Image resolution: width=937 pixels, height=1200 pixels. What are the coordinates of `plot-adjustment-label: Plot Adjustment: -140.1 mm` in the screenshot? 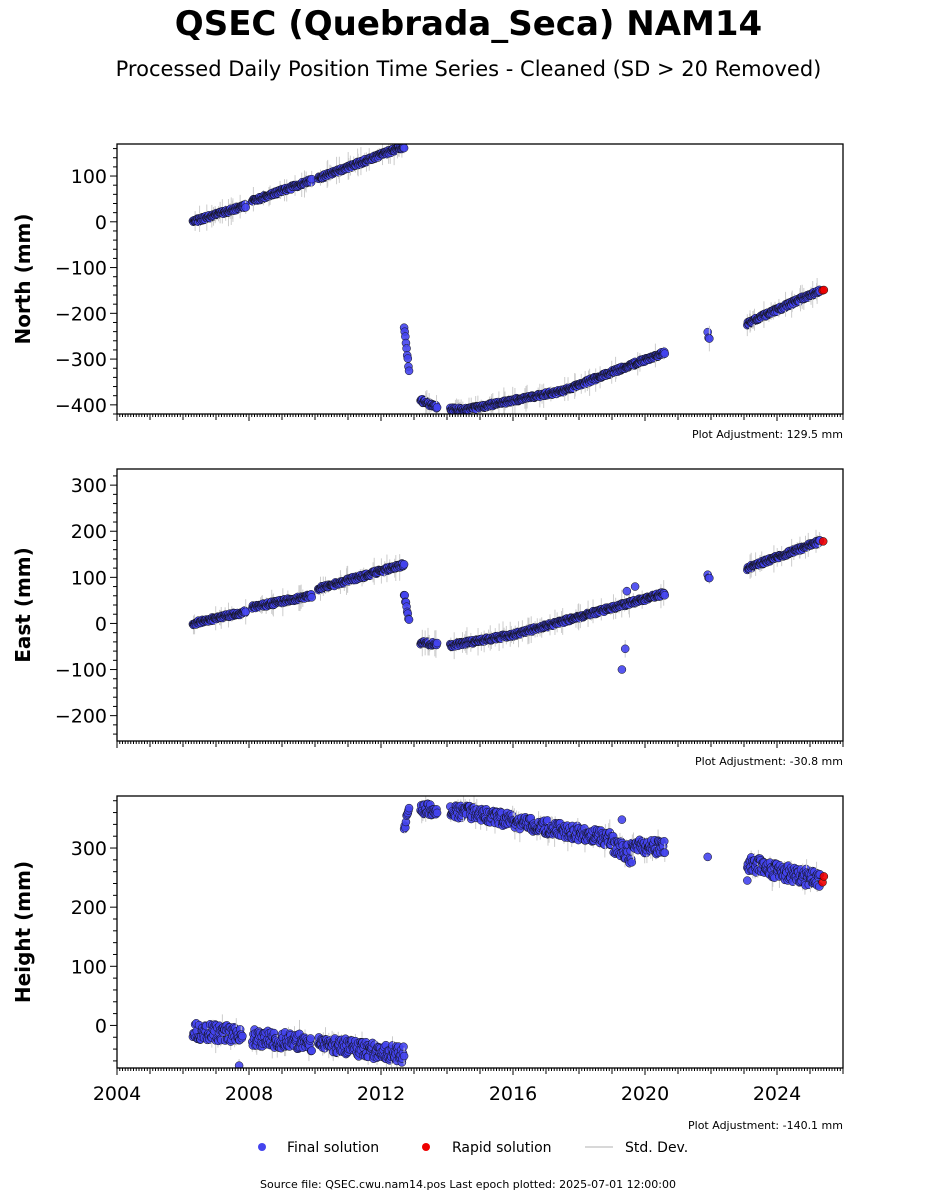 It's located at (765, 1125).